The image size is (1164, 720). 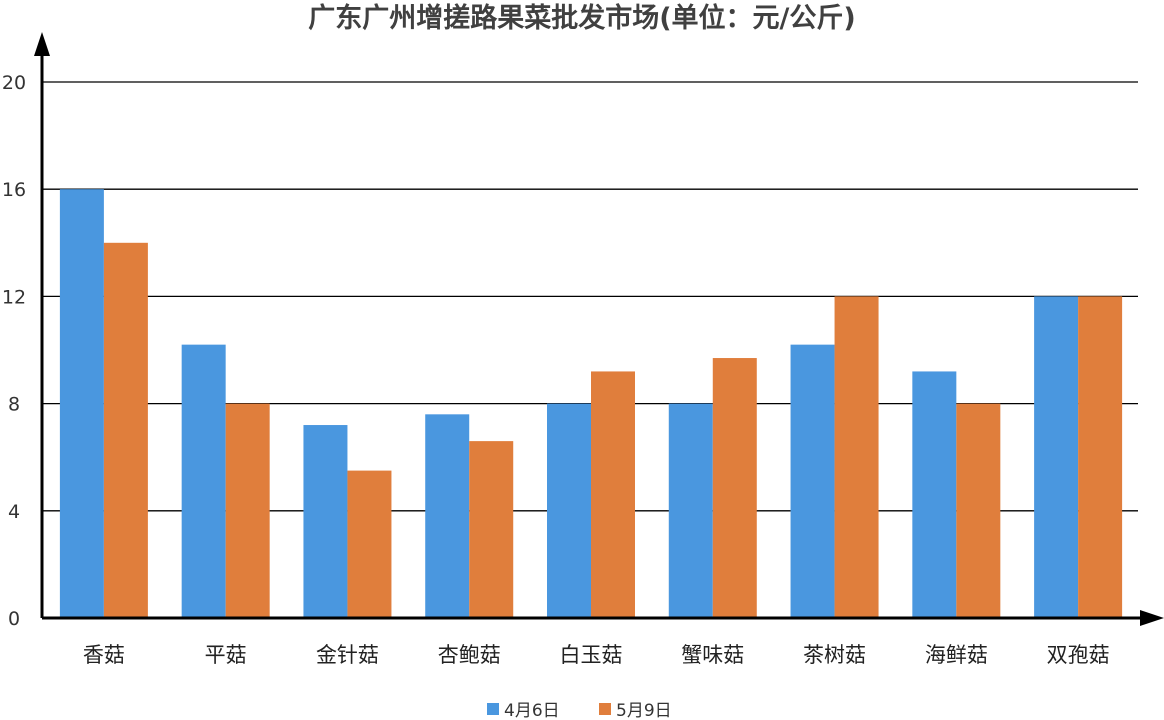 What do you see at coordinates (14, 297) in the screenshot?
I see `y-tick-label: 12` at bounding box center [14, 297].